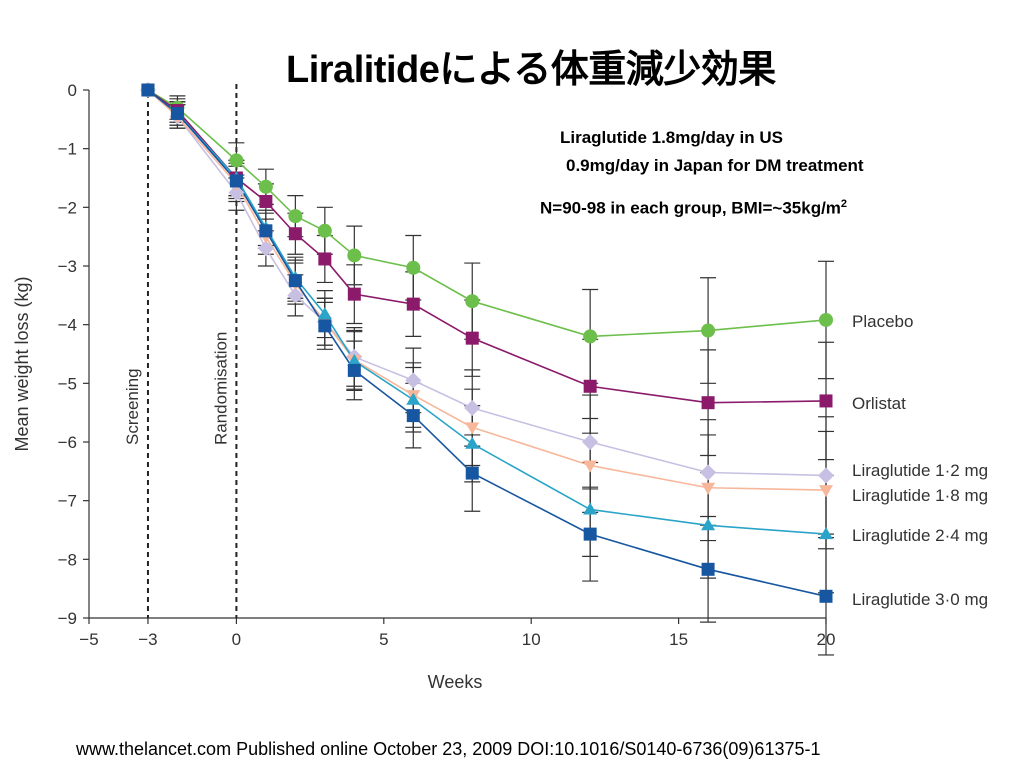  Describe the element at coordinates (920, 495) in the screenshot. I see `series-label: Liraglutide 1·8 mg` at that location.